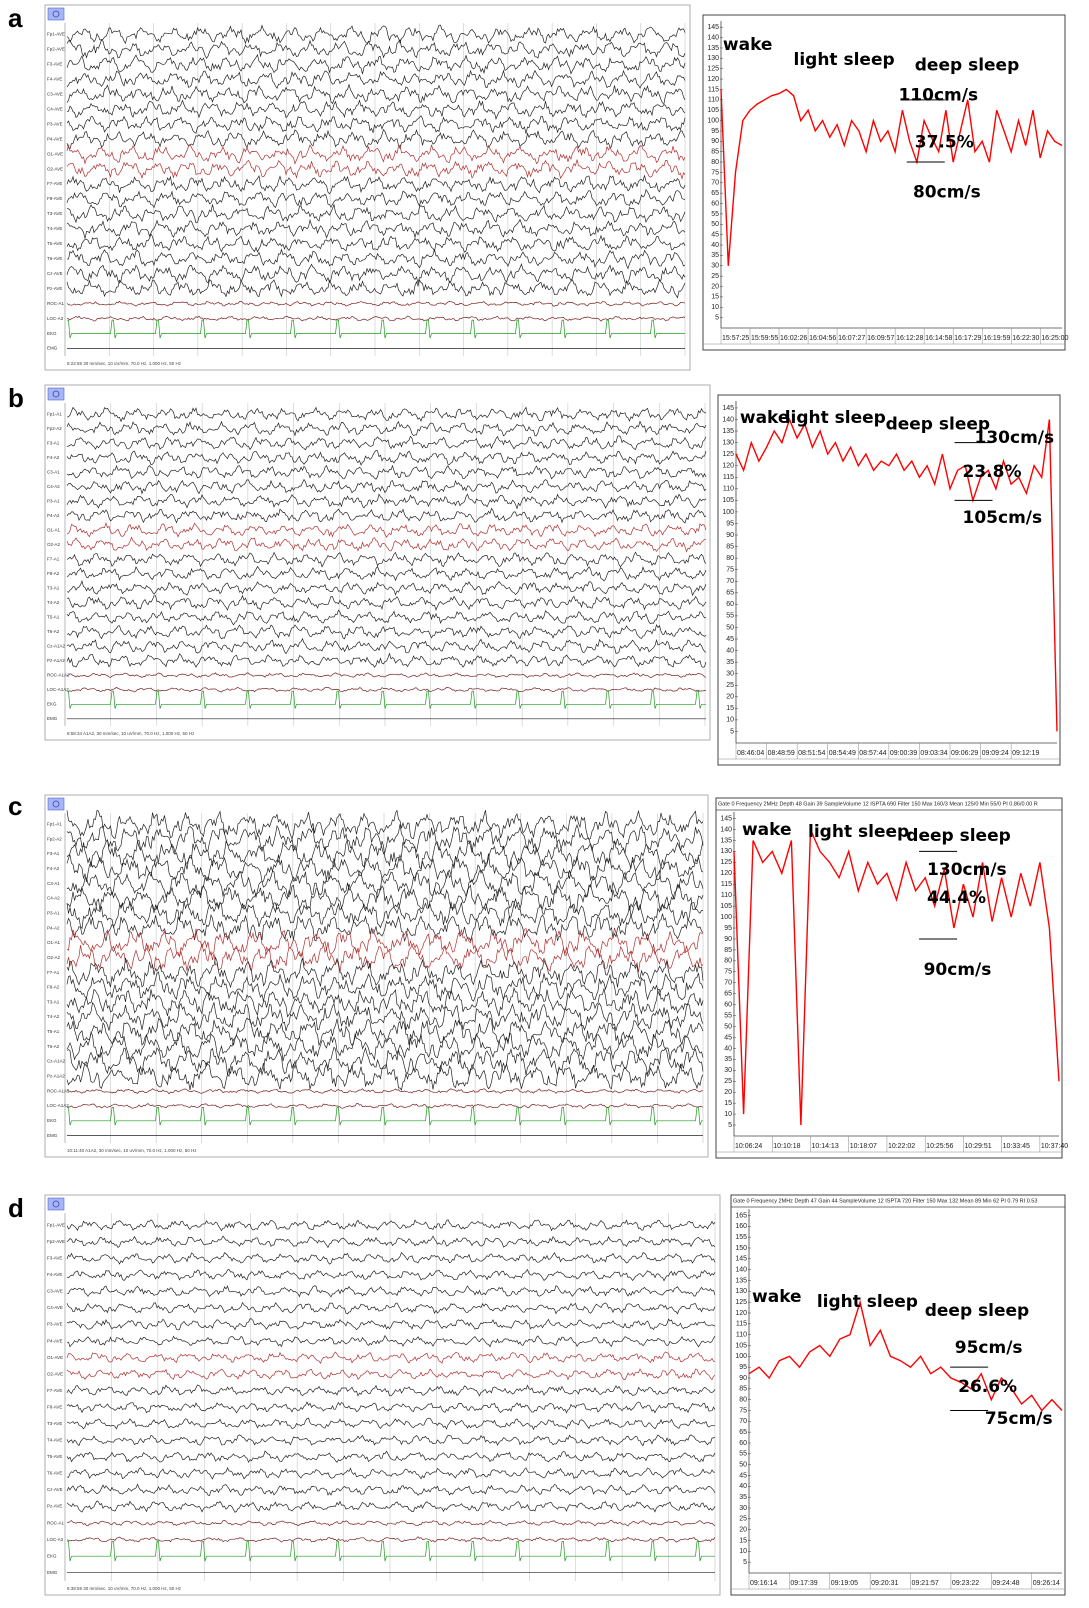 This screenshot has width=1089, height=1608. I want to click on y-tick-label: 140, so click(713, 37).